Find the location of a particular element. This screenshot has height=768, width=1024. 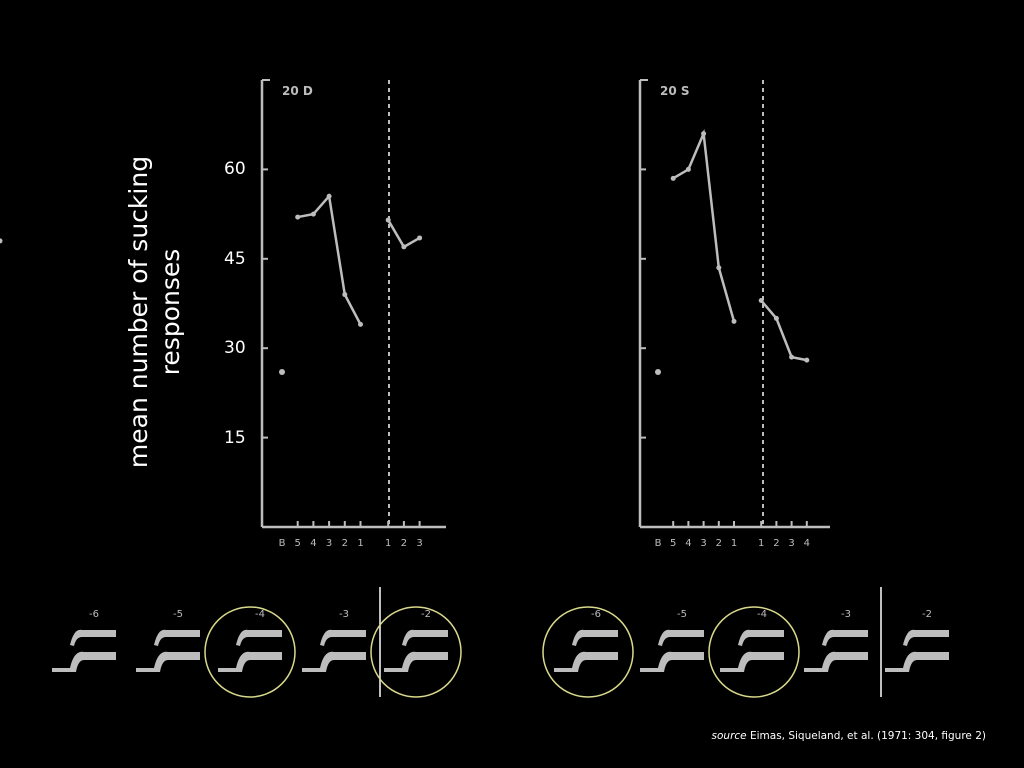

stimulus-left: -2 is located at coordinates (416, 640).